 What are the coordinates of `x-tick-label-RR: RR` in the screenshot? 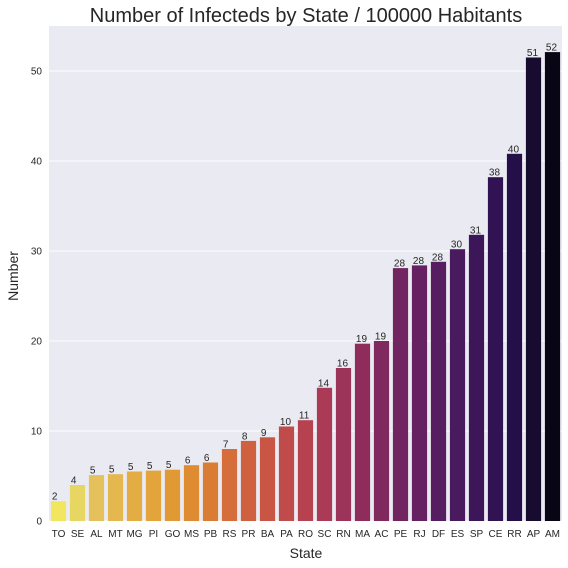 It's located at (514, 534).